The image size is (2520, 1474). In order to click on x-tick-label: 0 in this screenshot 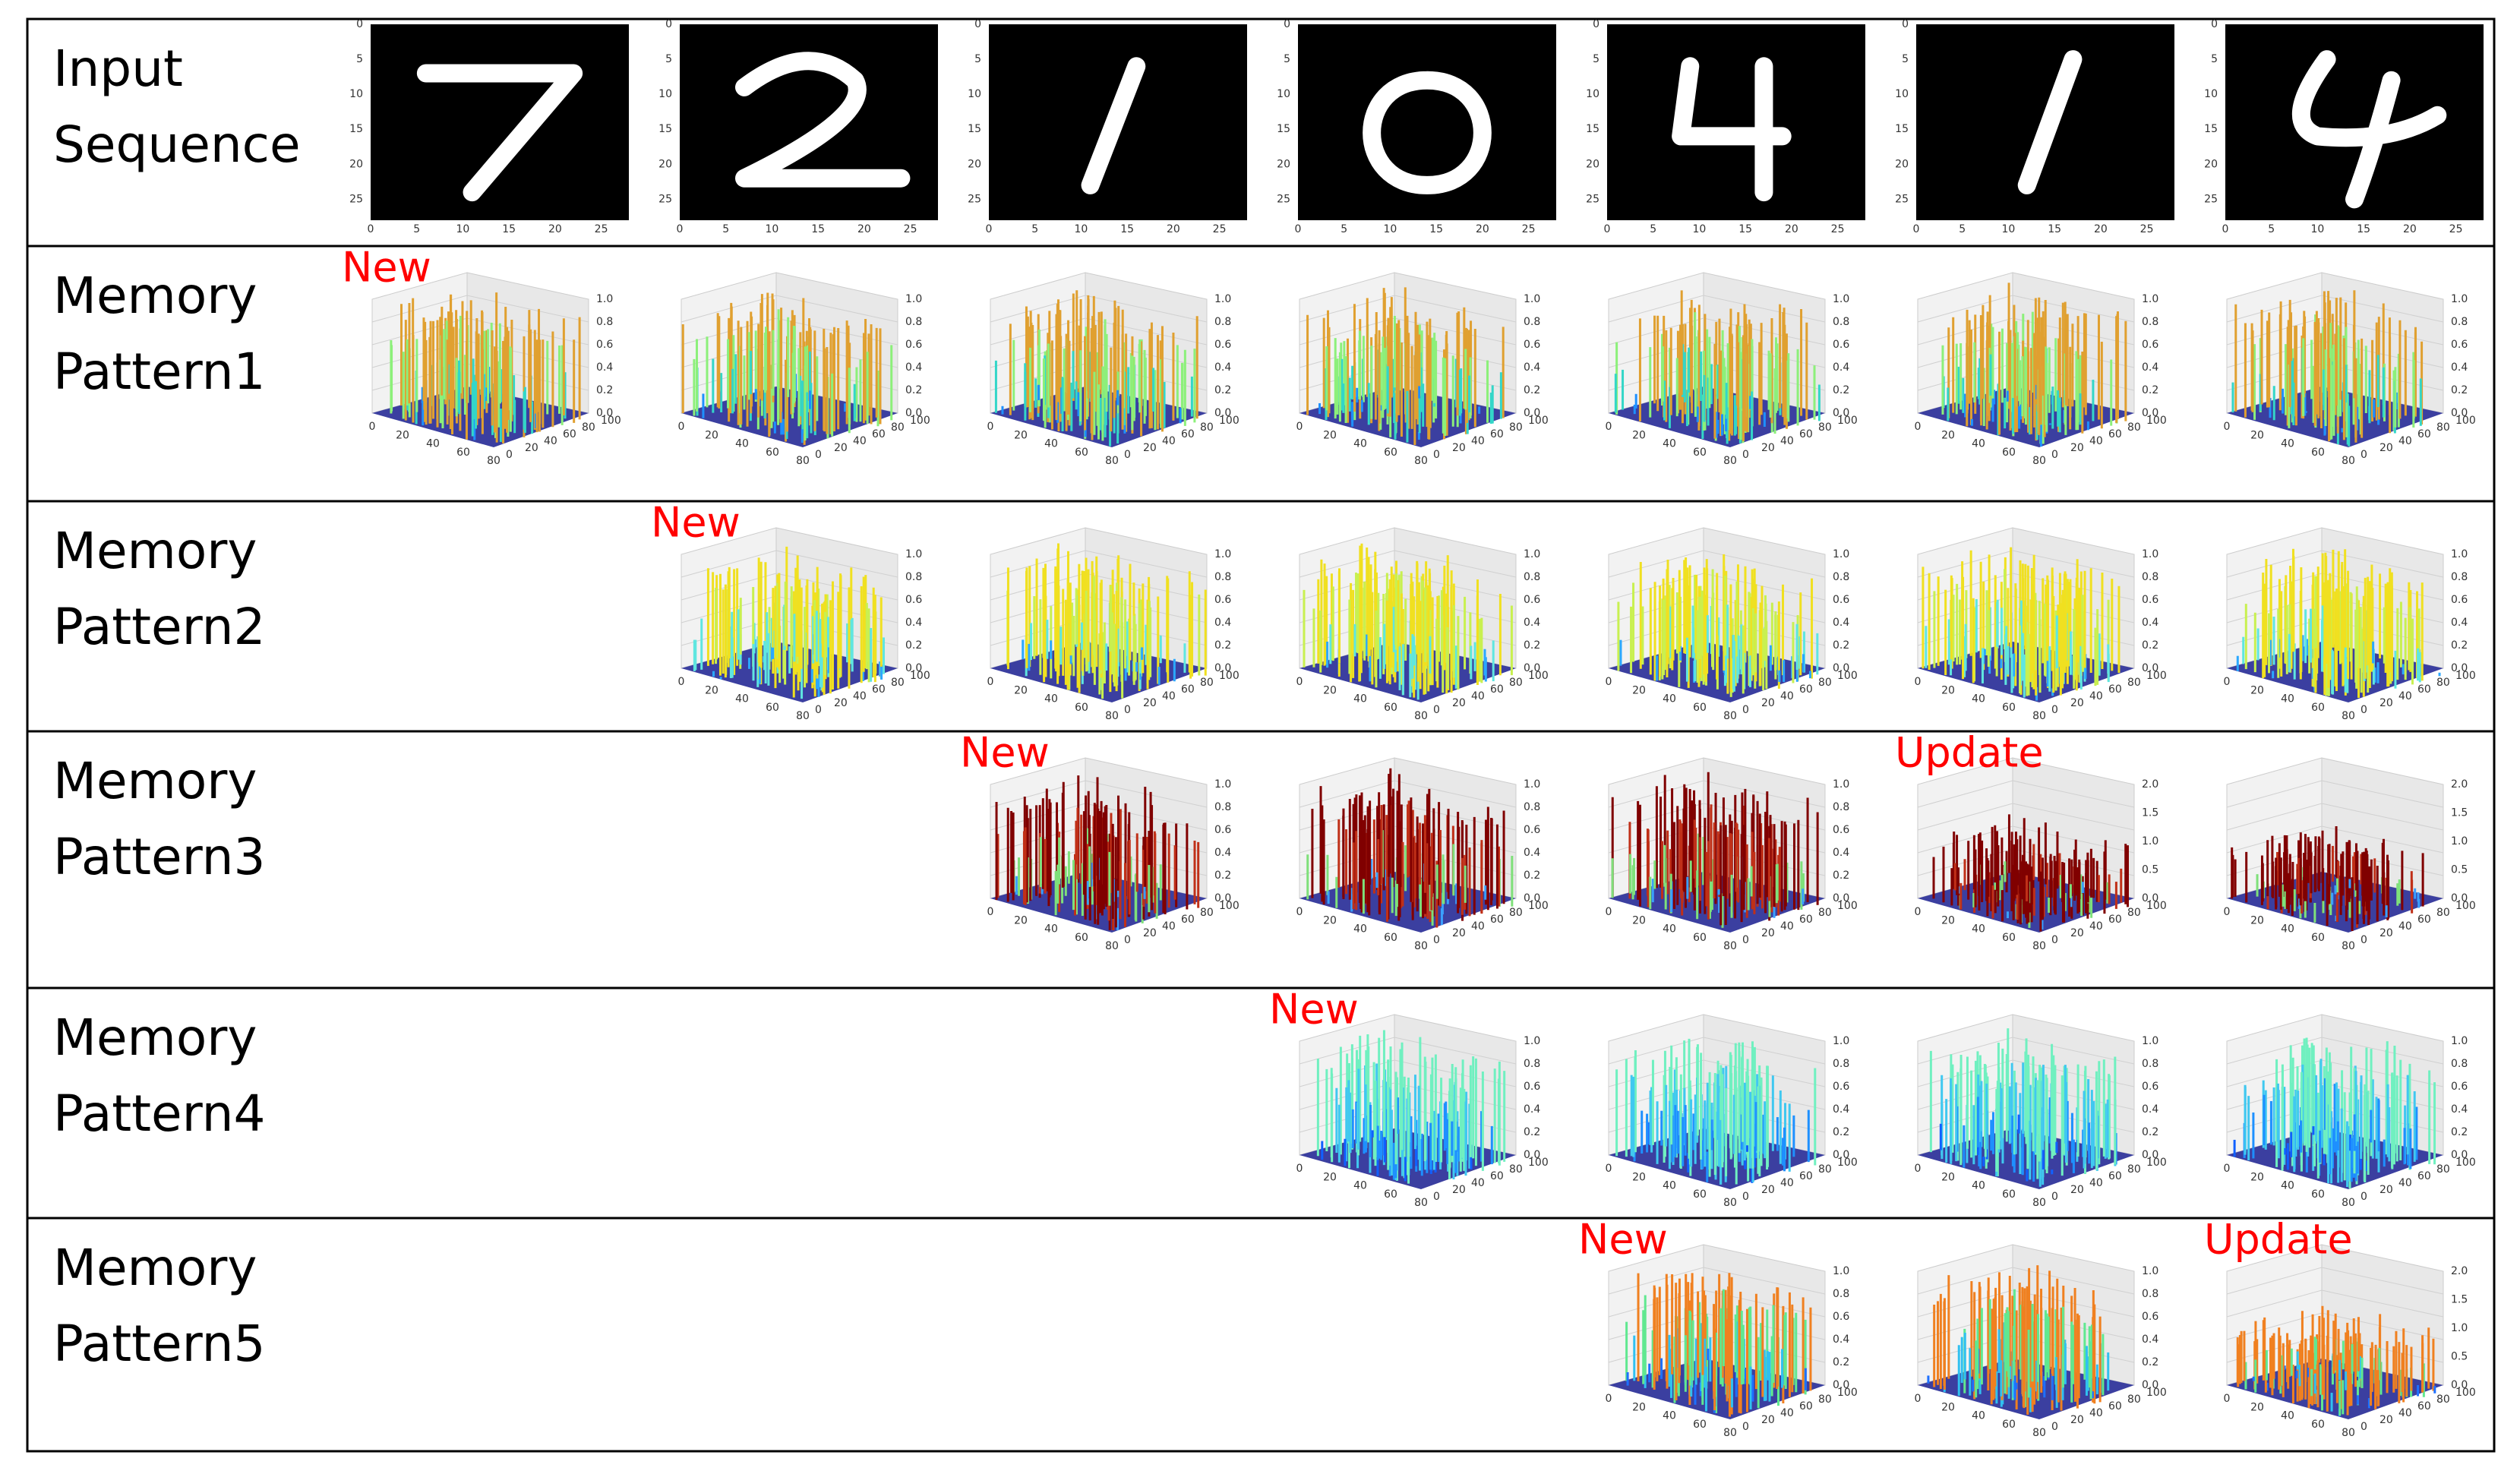, I will do `click(1299, 912)`.